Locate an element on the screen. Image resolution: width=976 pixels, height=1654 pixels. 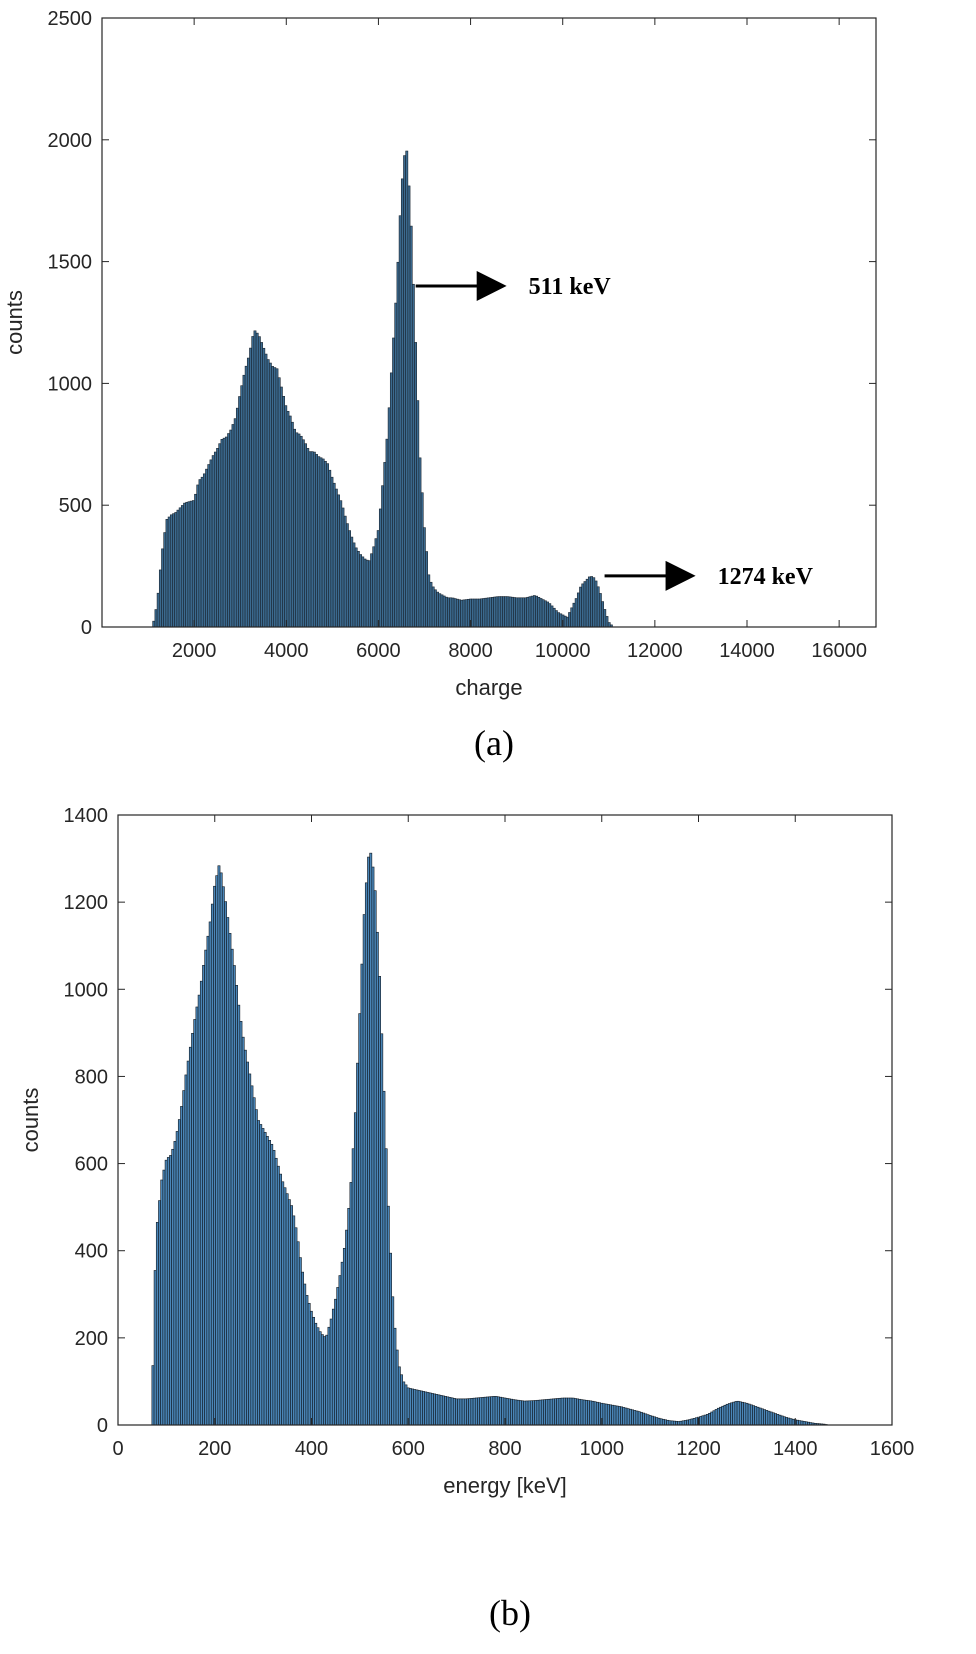
y-tick-label-a: 2000 is located at coordinates (70, 141).